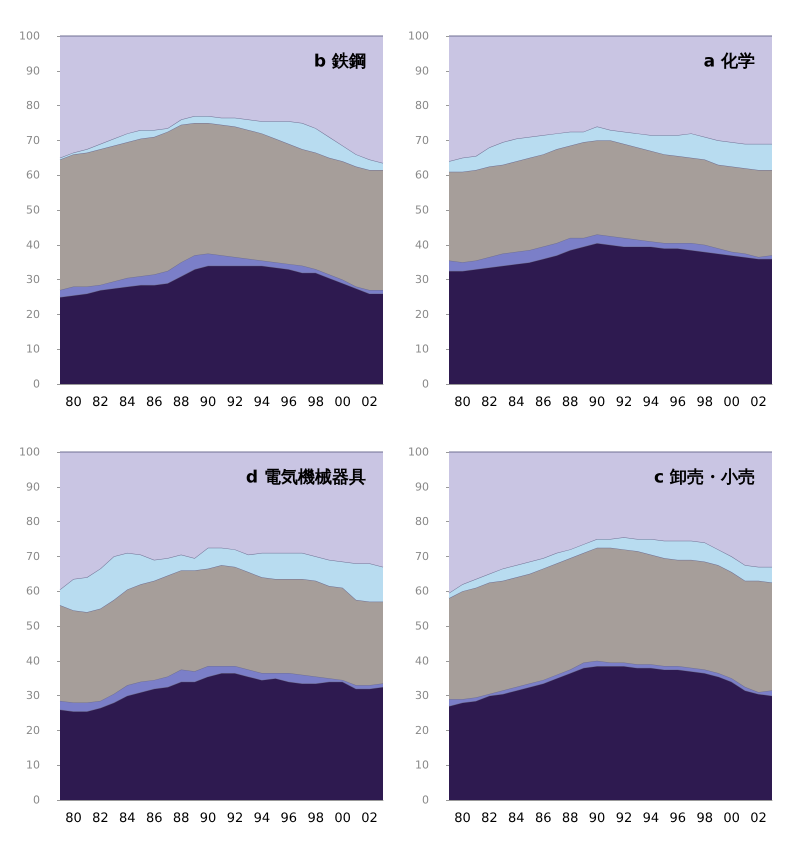  What do you see at coordinates (705, 478) in the screenshot?
I see `text: c 卸売・小売` at bounding box center [705, 478].